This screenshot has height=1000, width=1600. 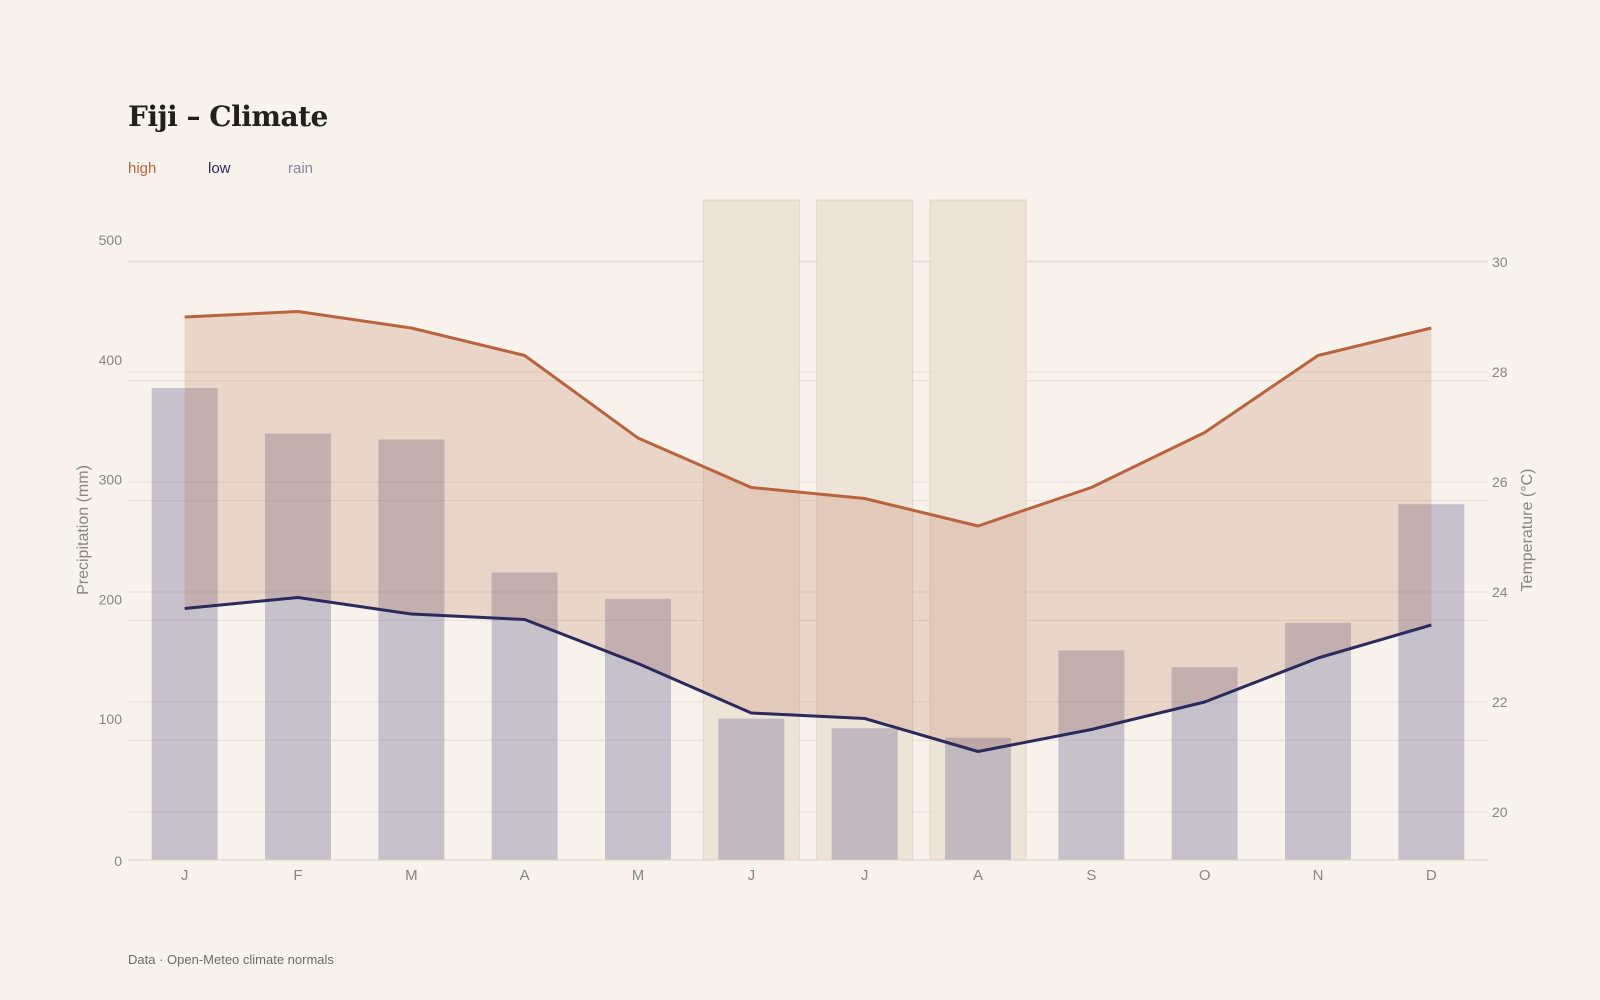 What do you see at coordinates (1500, 812) in the screenshot?
I see `right-axis-tick-label: 20` at bounding box center [1500, 812].